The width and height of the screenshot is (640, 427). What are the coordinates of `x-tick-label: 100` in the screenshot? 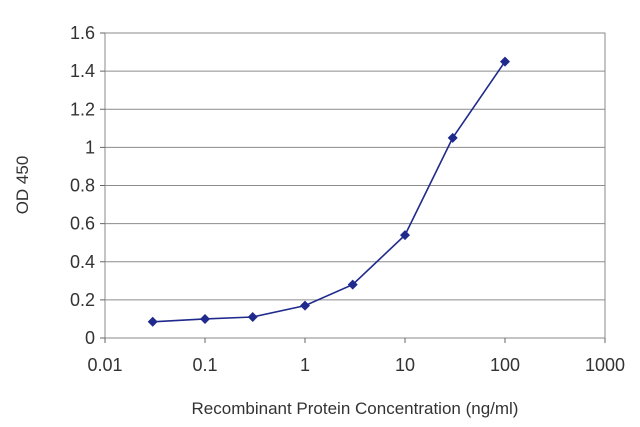 It's located at (505, 365).